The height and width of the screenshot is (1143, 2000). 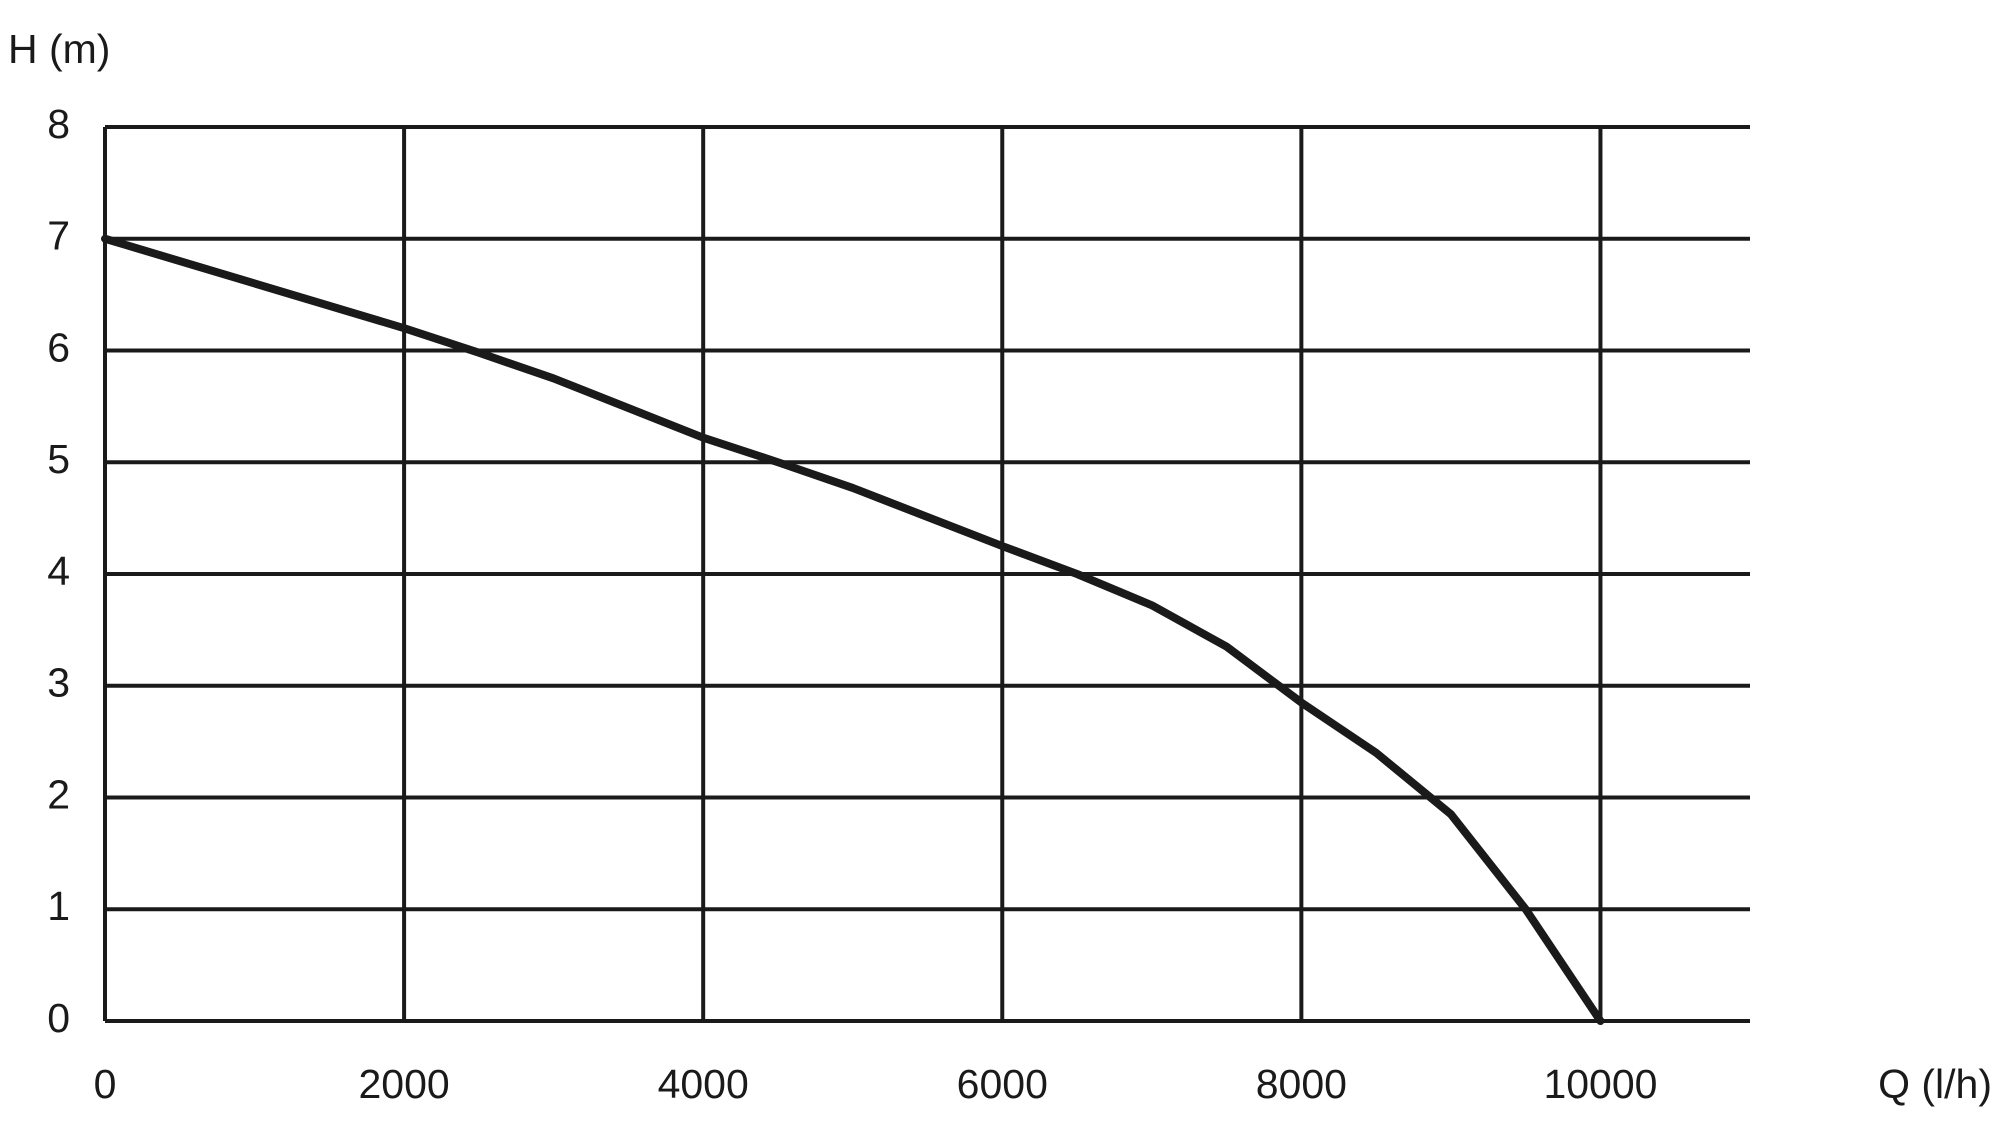 What do you see at coordinates (59, 49) in the screenshot?
I see `y-axis-label: H (m)` at bounding box center [59, 49].